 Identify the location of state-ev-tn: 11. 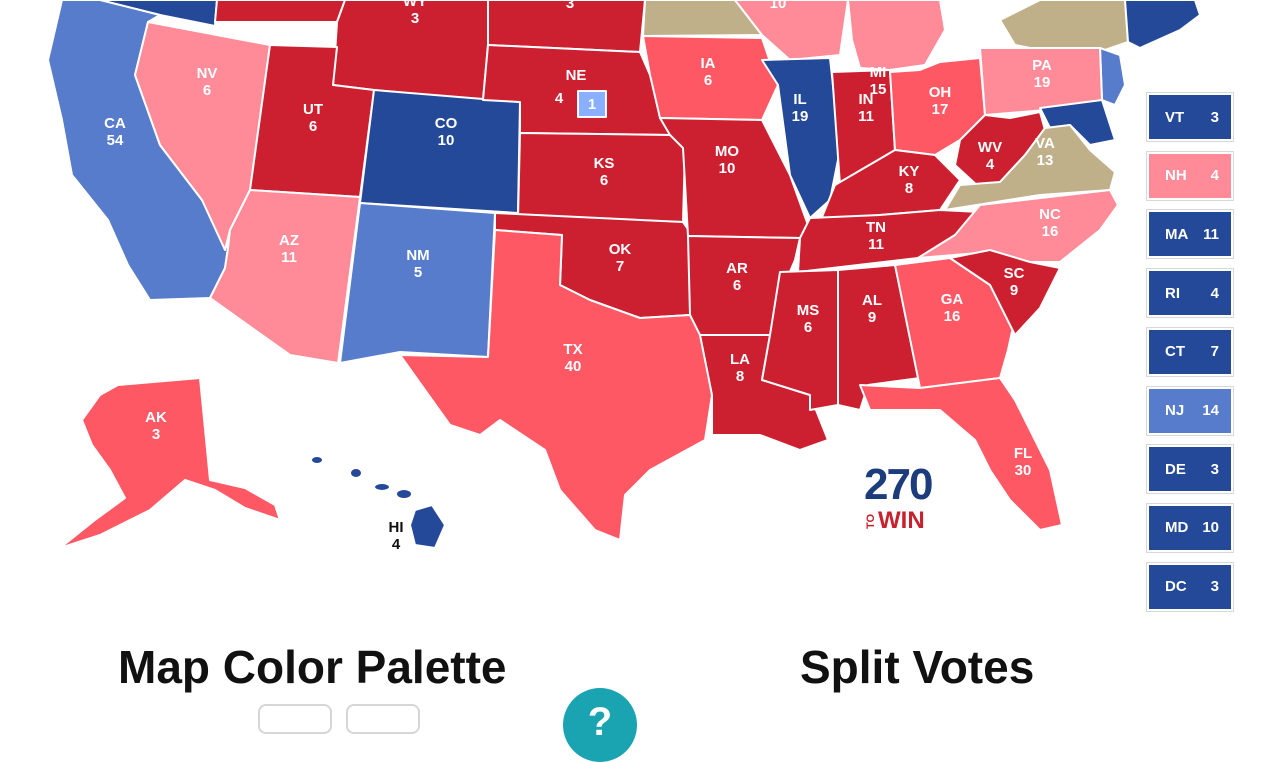
(876, 244).